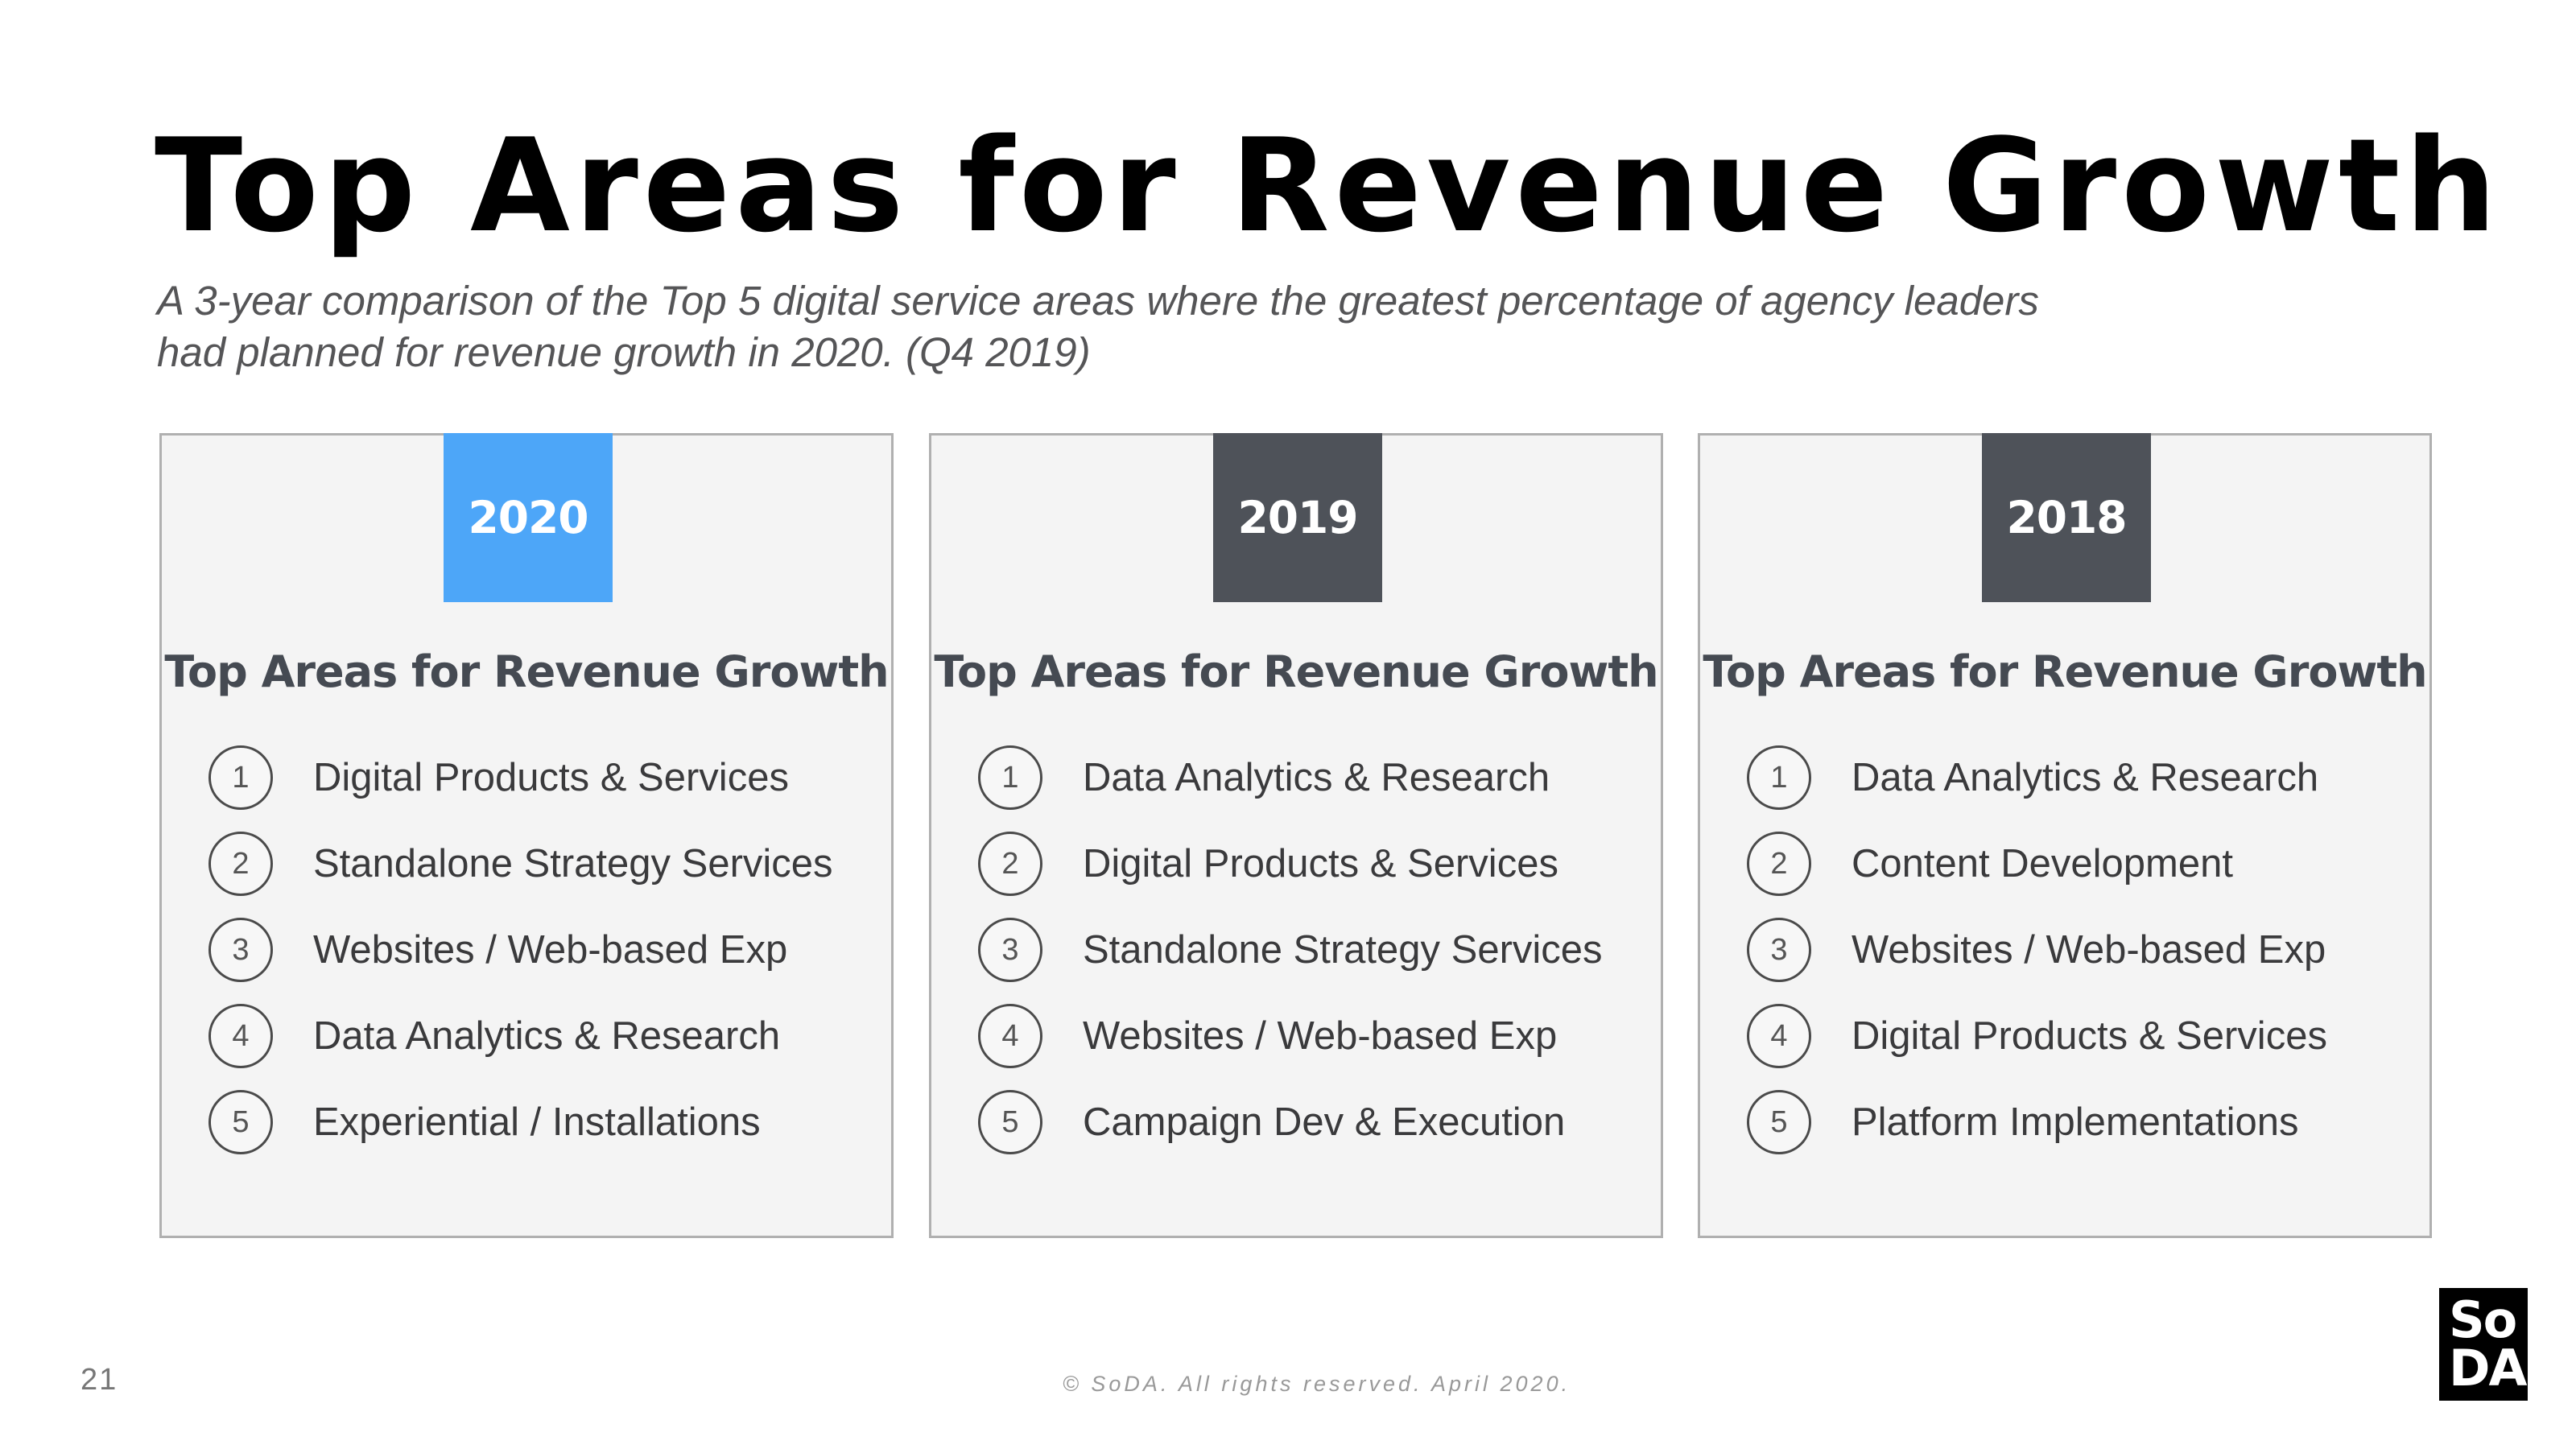 This screenshot has height=1449, width=2576. I want to click on list-item: 4 Websites / Web-based Exp, so click(1290, 1036).